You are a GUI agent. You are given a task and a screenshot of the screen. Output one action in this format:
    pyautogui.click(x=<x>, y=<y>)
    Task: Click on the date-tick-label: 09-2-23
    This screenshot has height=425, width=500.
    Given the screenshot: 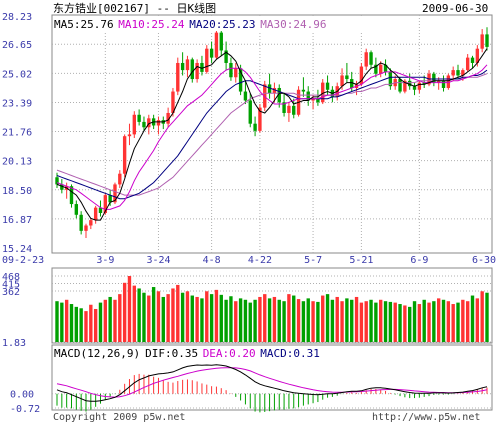 What is the action you would take?
    pyautogui.click(x=23, y=260)
    